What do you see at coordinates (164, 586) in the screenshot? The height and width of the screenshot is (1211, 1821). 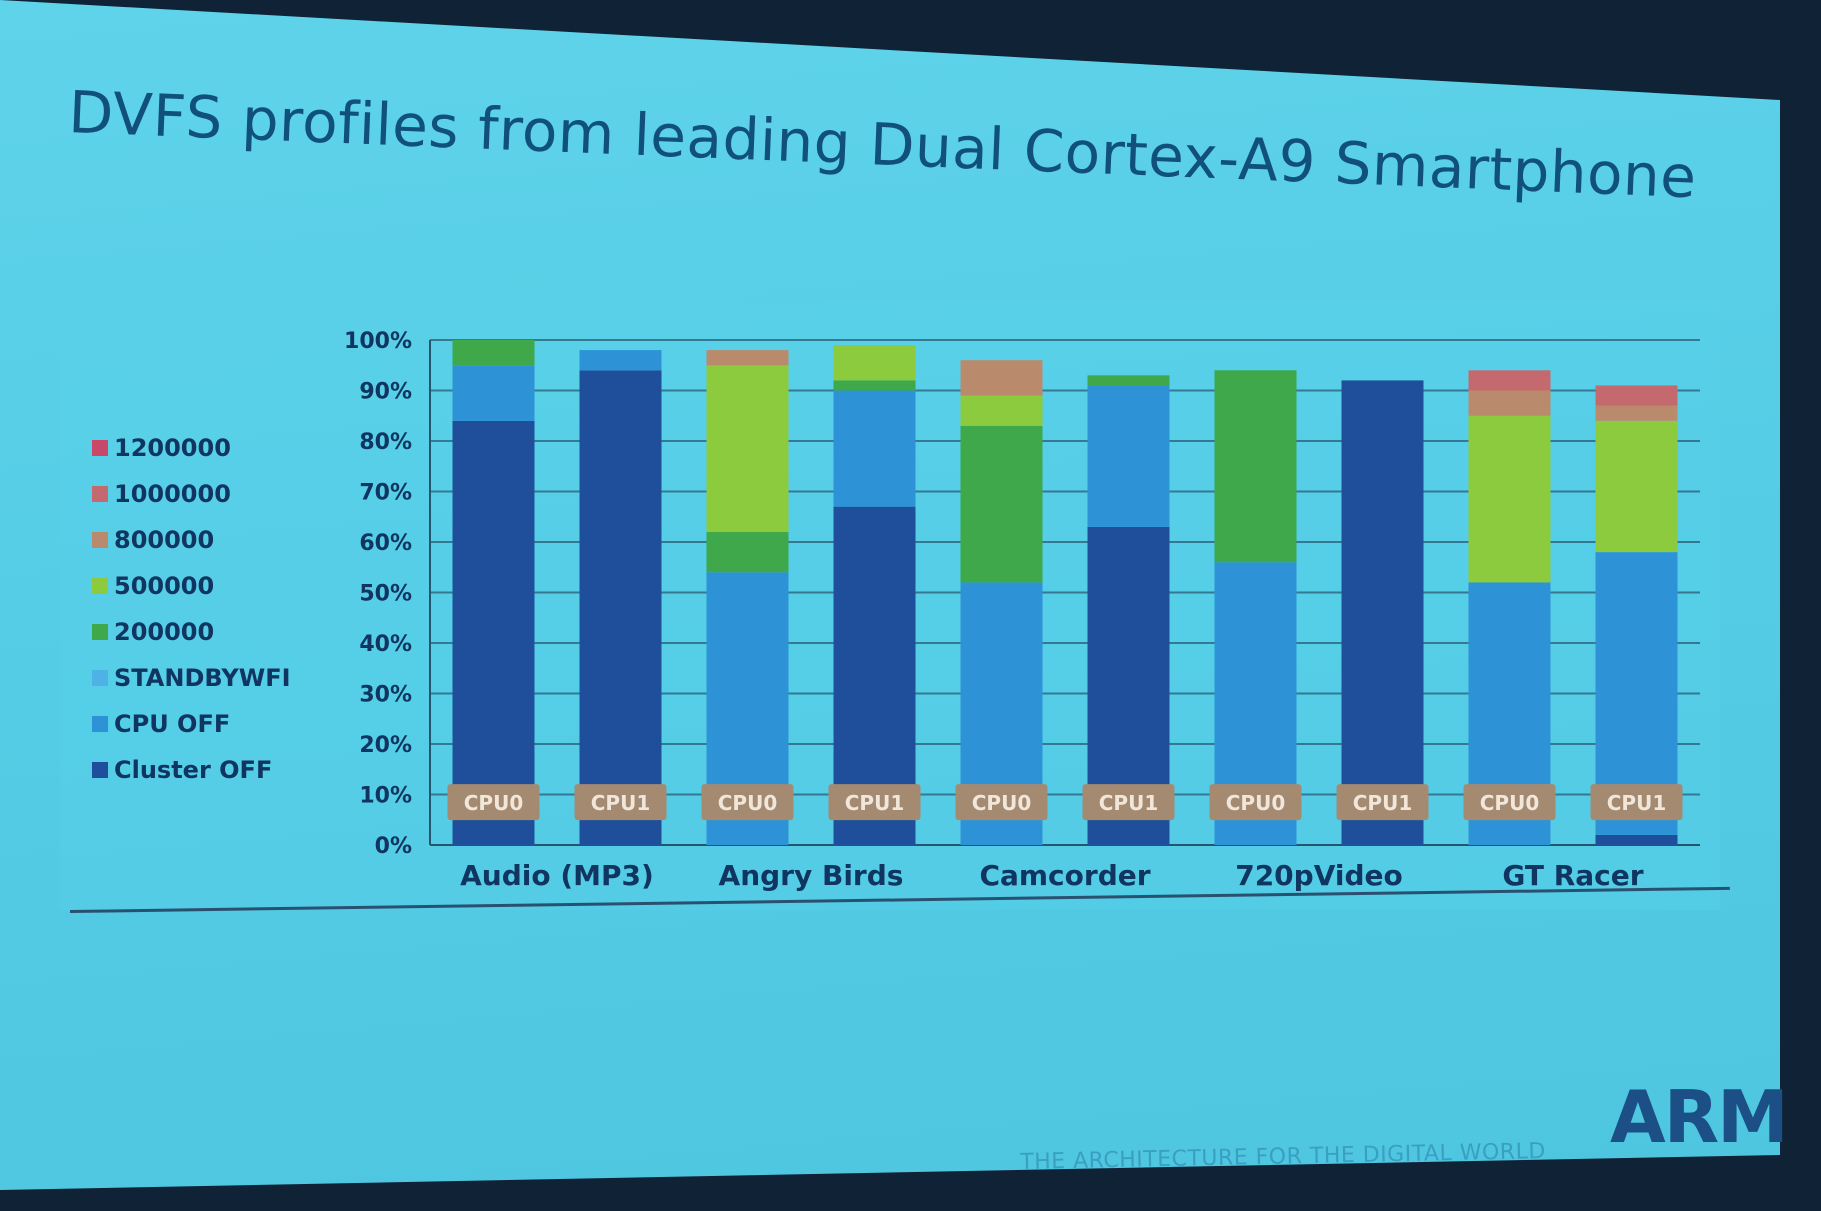 I see `legend-label: 500000` at bounding box center [164, 586].